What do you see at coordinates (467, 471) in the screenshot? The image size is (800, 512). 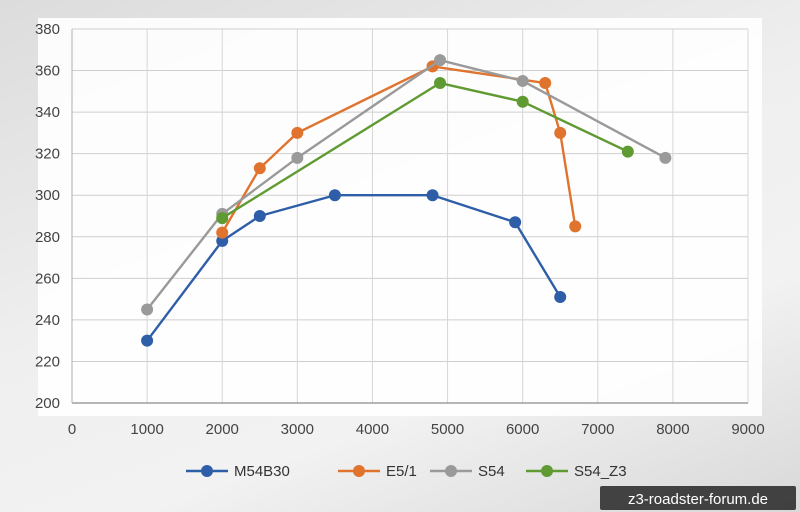 I see `legend-entry: S54` at bounding box center [467, 471].